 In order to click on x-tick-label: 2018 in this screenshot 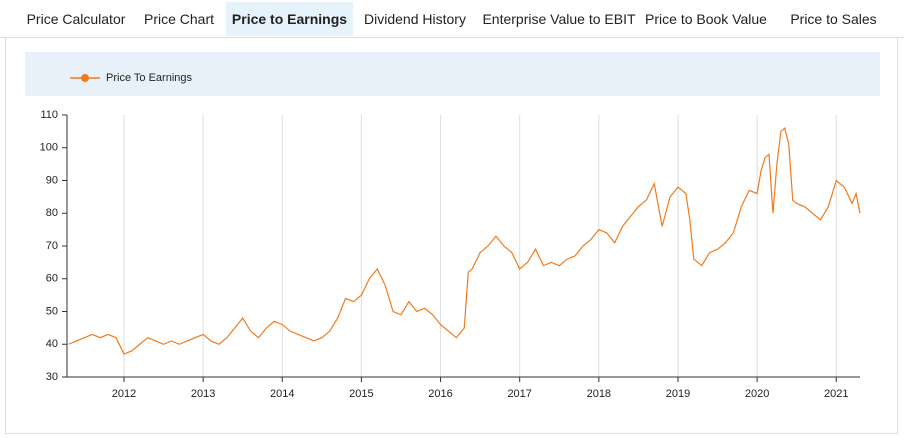, I will do `click(599, 394)`.